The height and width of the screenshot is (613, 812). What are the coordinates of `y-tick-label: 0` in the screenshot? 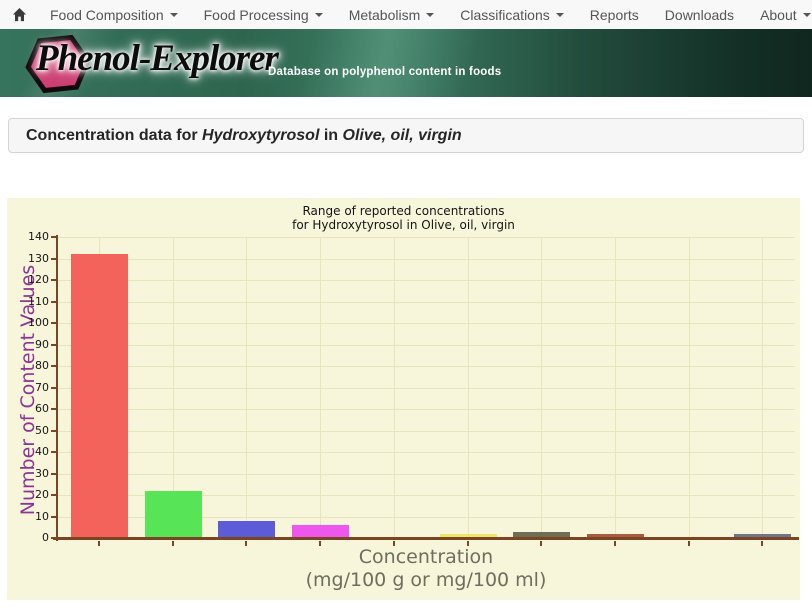 It's located at (45, 537).